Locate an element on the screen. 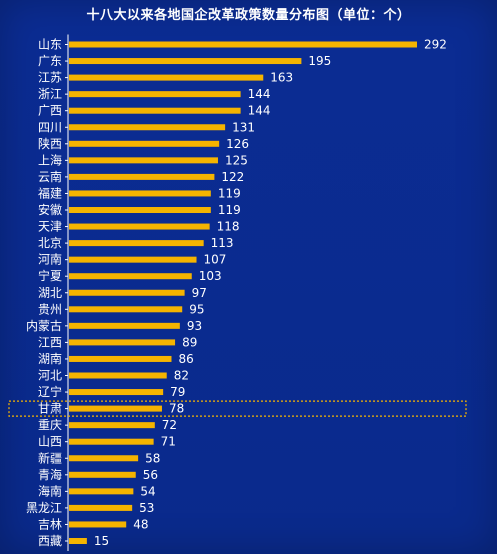 The image size is (497, 554). category-label: 山东 is located at coordinates (50, 45).